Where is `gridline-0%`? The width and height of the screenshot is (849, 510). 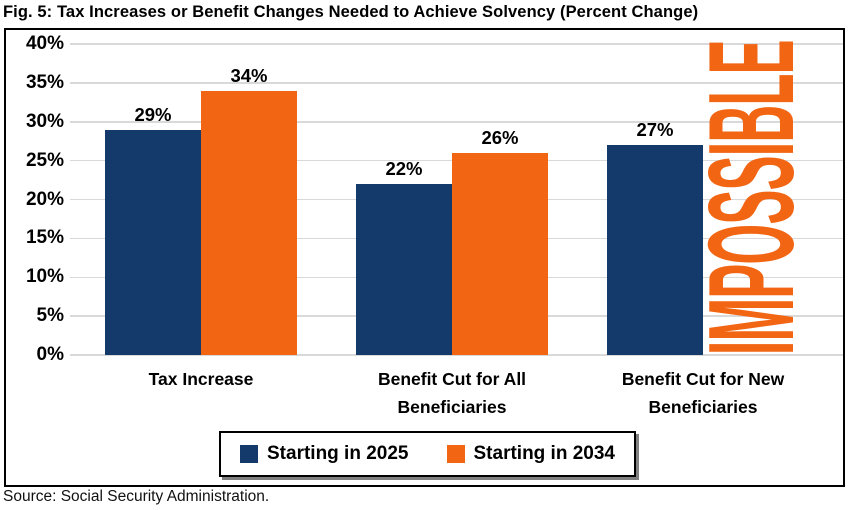
gridline-0% is located at coordinates (456, 355).